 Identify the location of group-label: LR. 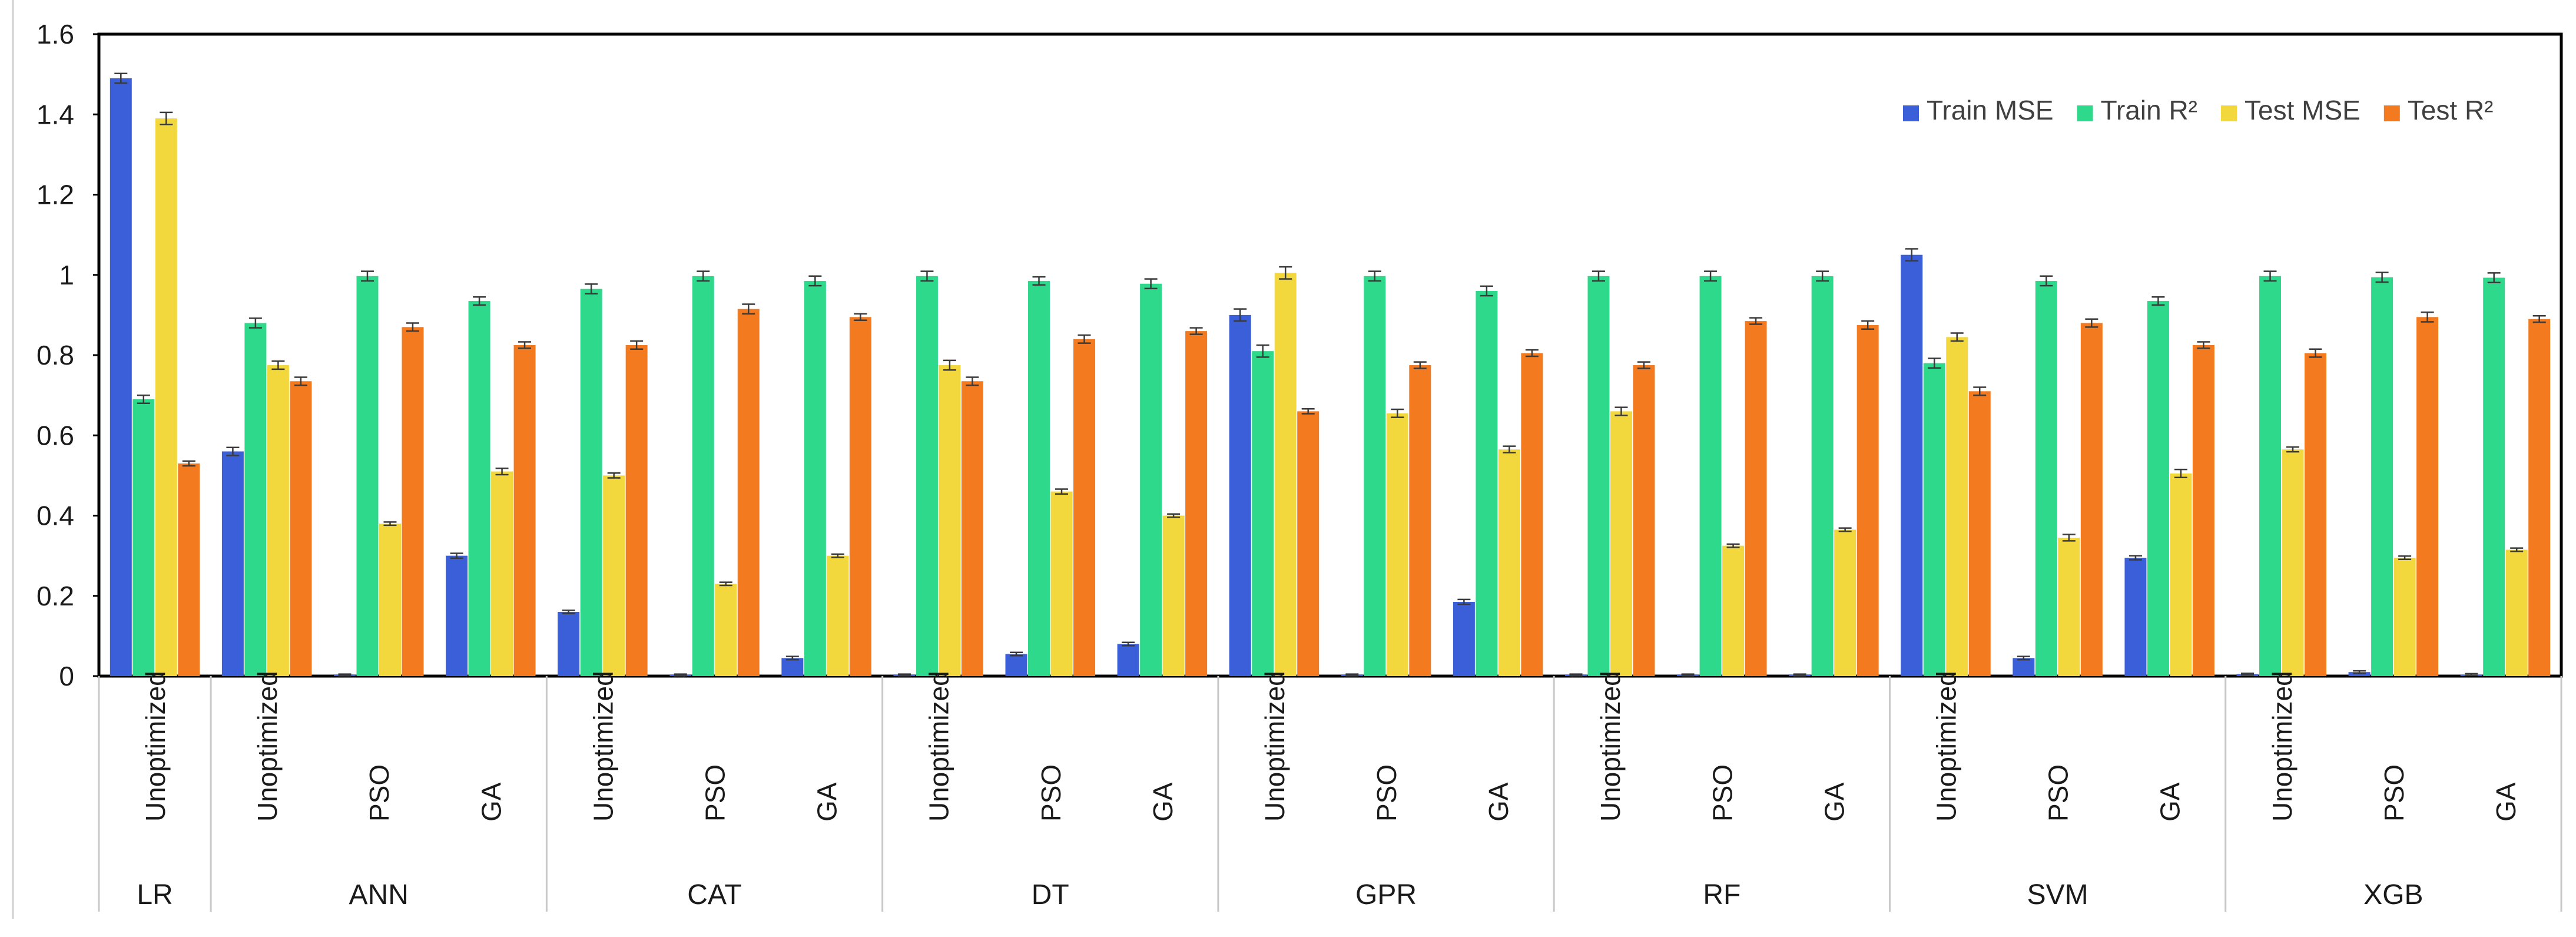
(155, 894).